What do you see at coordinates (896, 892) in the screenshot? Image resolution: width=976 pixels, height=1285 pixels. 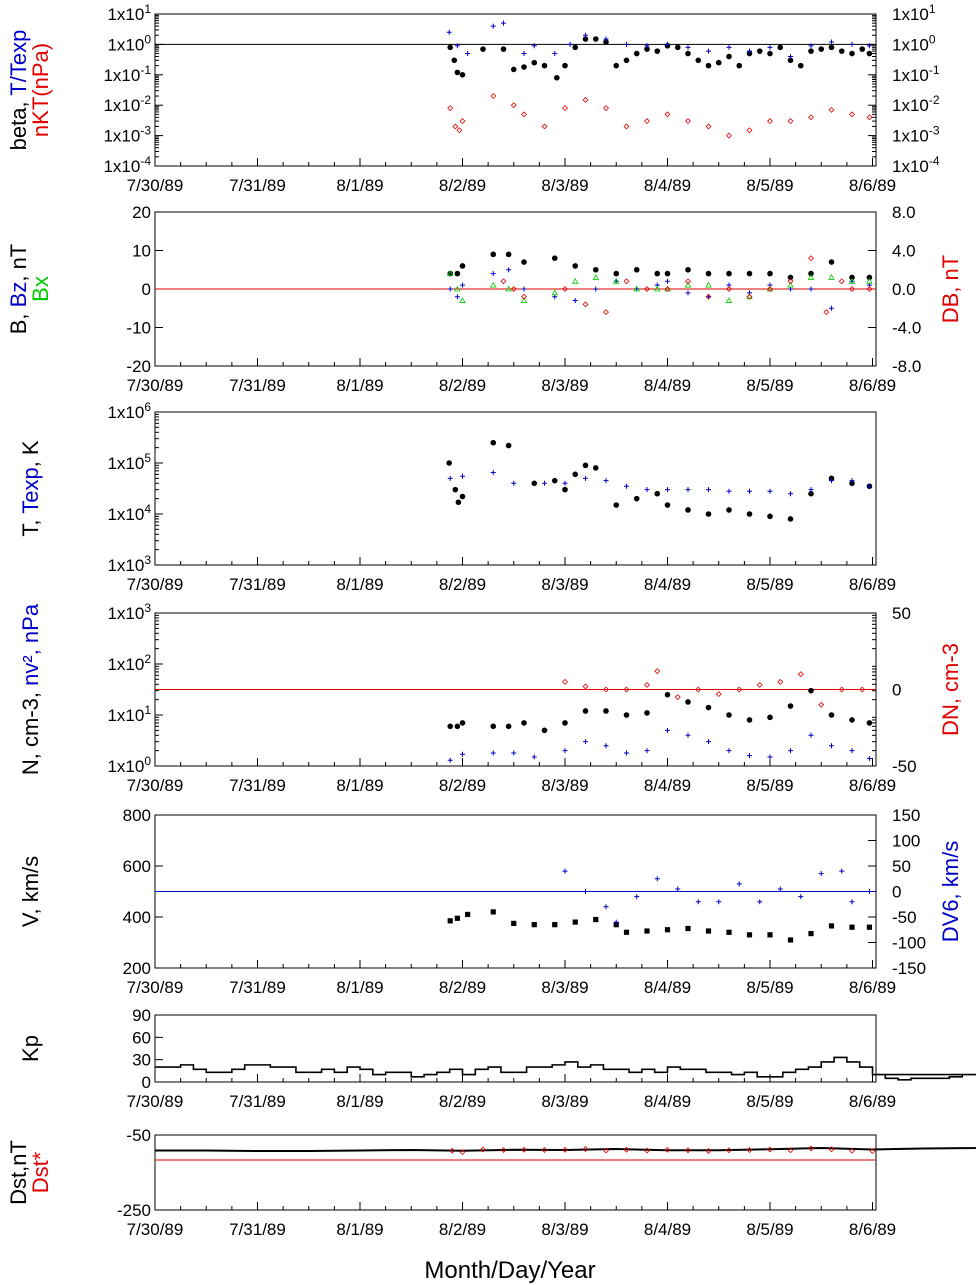 I see `y2-tick-label: 0` at bounding box center [896, 892].